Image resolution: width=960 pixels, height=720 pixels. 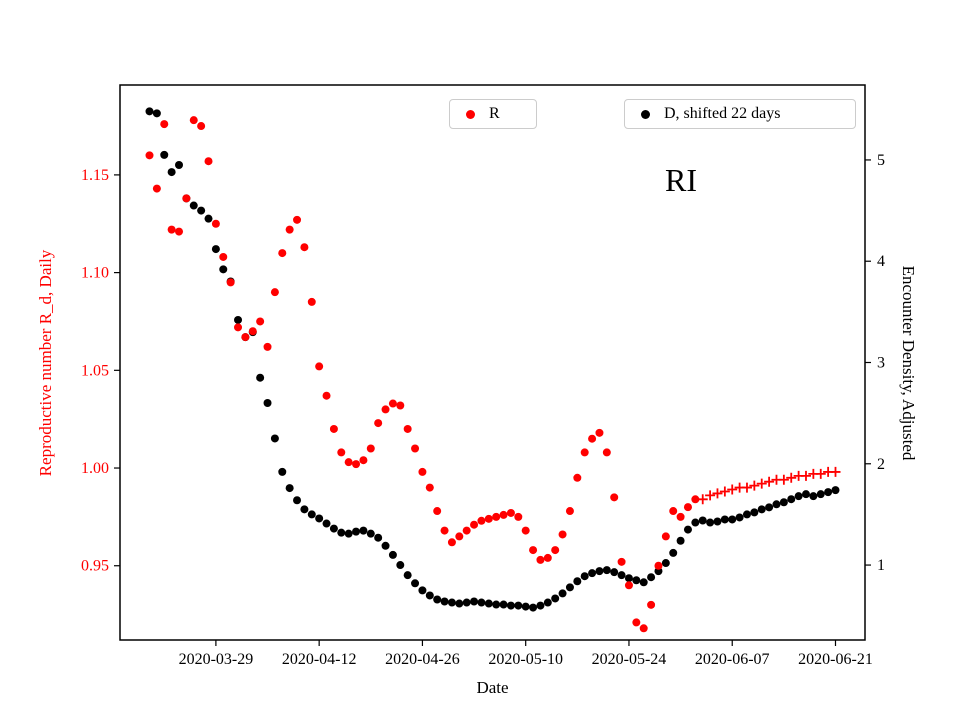 I want to click on series-r-forecast-points, so click(x=769, y=485).